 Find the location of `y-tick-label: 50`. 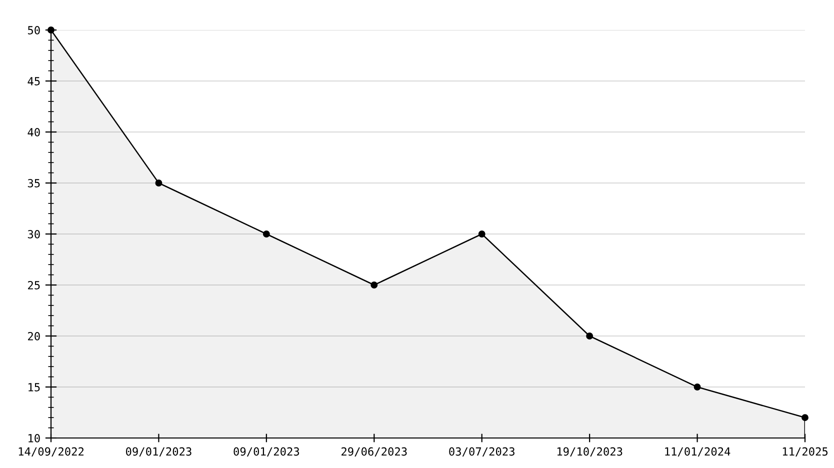

y-tick-label: 50 is located at coordinates (34, 30).